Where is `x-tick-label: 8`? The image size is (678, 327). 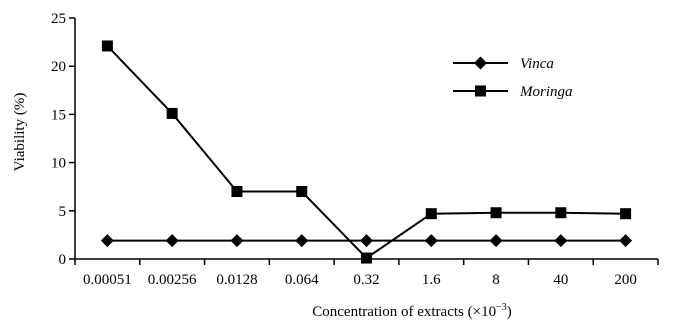 x-tick-label: 8 is located at coordinates (496, 280).